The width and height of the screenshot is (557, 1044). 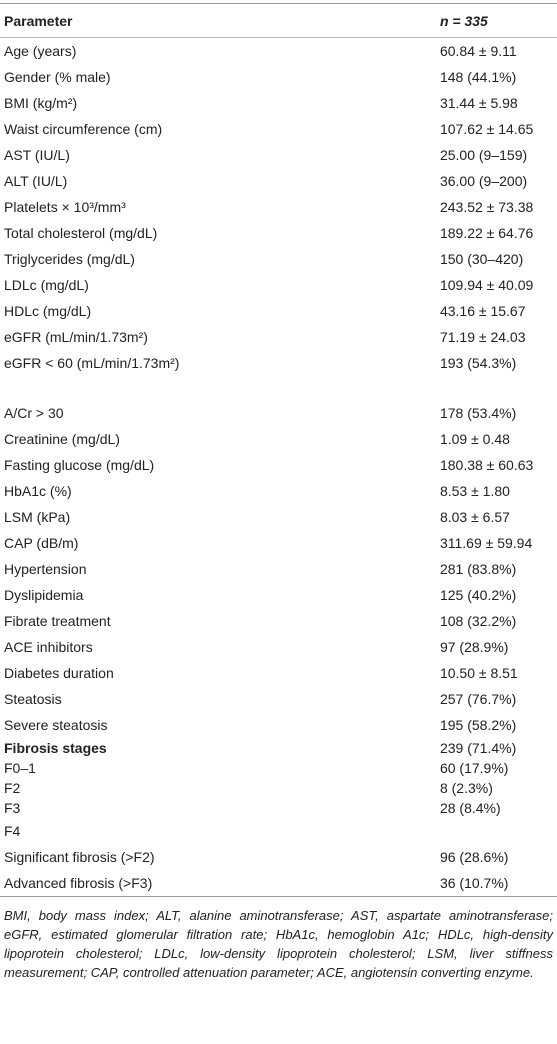 What do you see at coordinates (278, 517) in the screenshot?
I see `table-row: LSM (kPa) 8.03 ± 6.57` at bounding box center [278, 517].